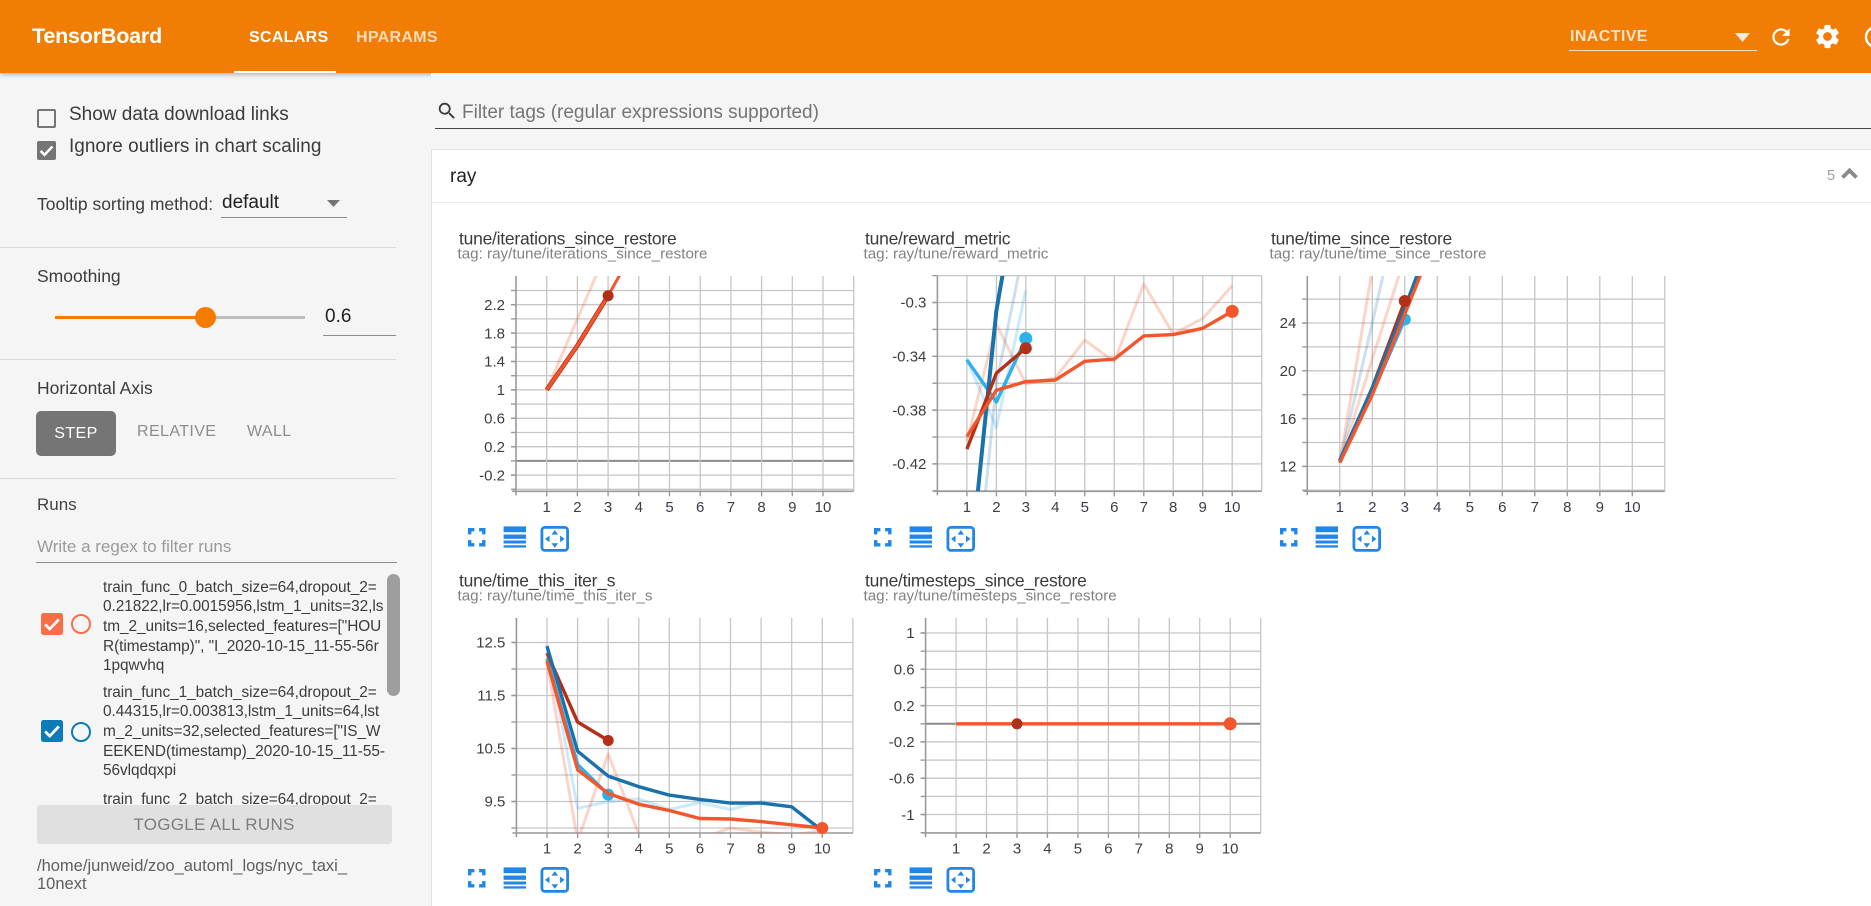 This screenshot has width=1871, height=906. I want to click on svg-text: 11.5, so click(491, 696).